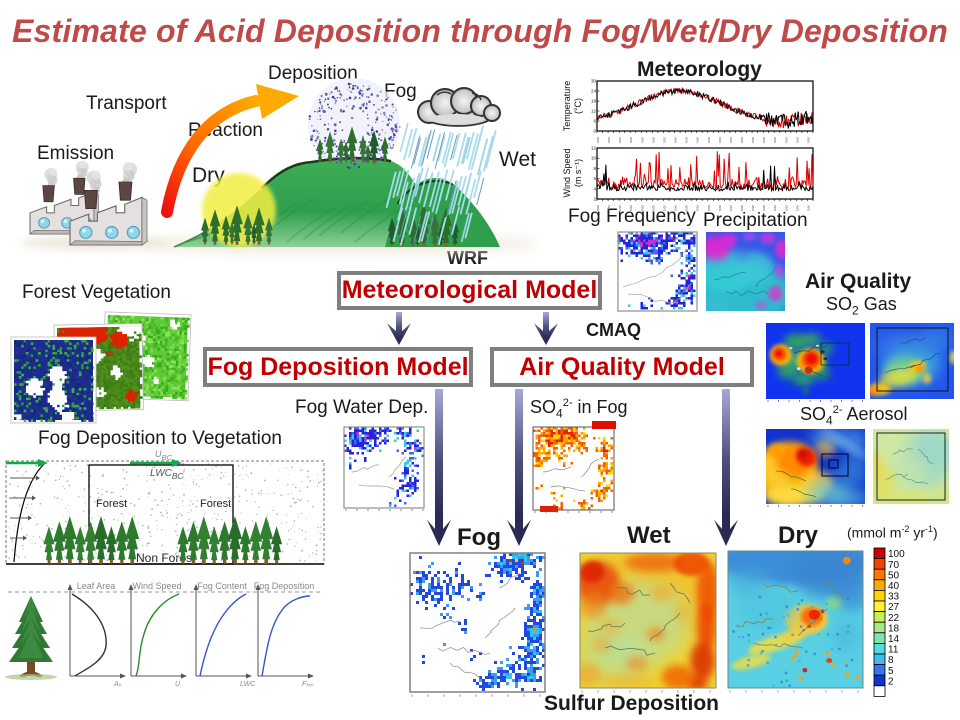 Image resolution: width=960 pixels, height=720 pixels. Describe the element at coordinates (894, 639) in the screenshot. I see `svg-text: 14` at that location.